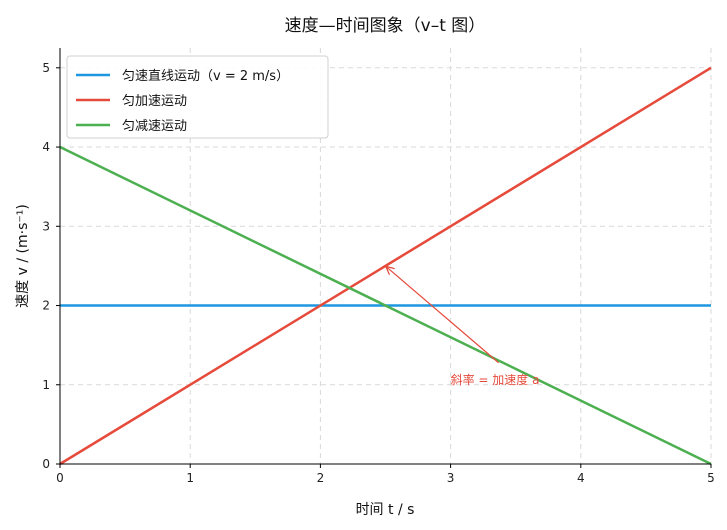  I want to click on legend-label-1: 匀速直线运动（v = 2 m/s）, so click(205, 76).